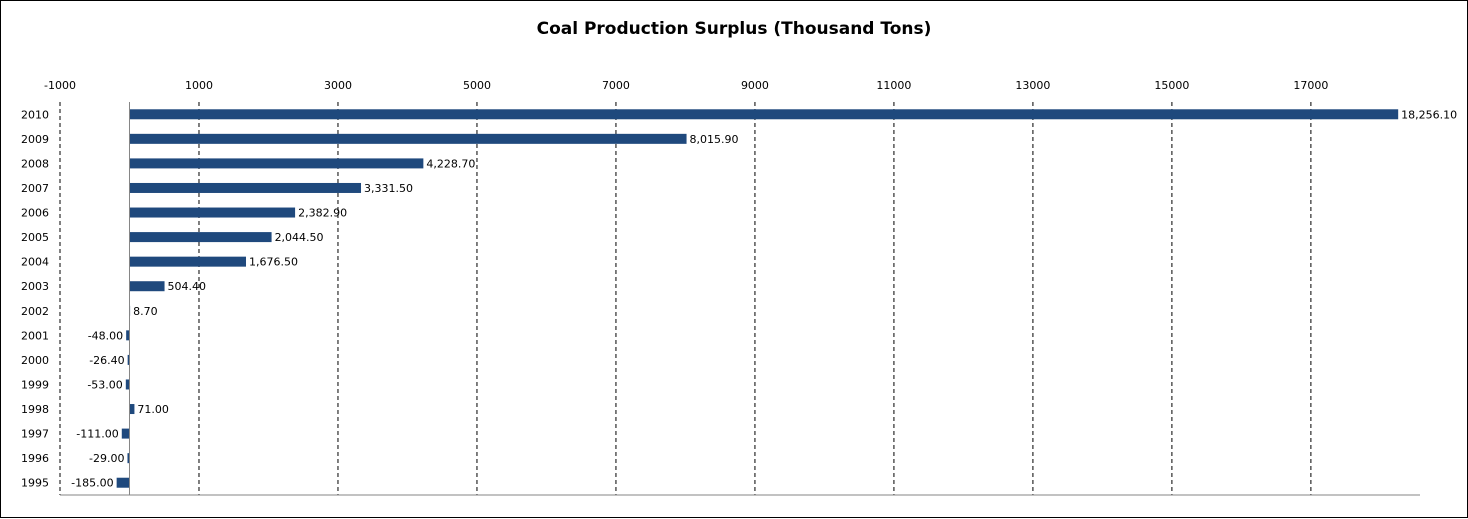  I want to click on x-tick-label: 1000, so click(199, 85).